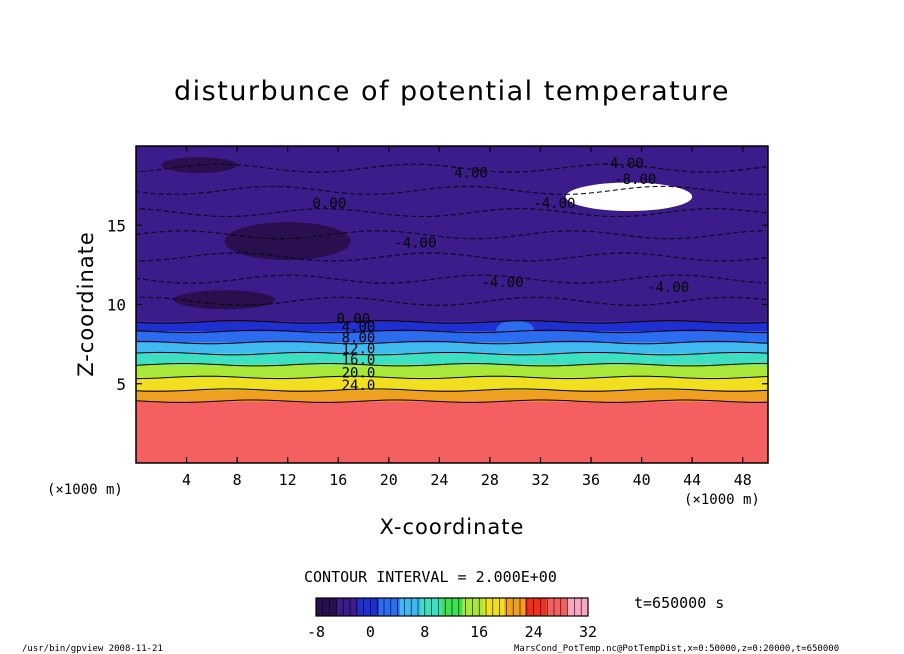  What do you see at coordinates (452, 607) in the screenshot?
I see `colorbar-frame` at bounding box center [452, 607].